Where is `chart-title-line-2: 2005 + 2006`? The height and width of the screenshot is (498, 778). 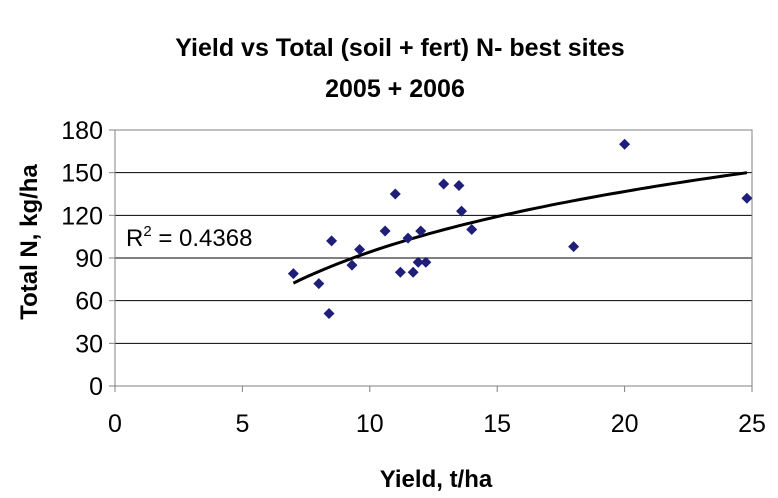 chart-title-line-2: 2005 + 2006 is located at coordinates (395, 89).